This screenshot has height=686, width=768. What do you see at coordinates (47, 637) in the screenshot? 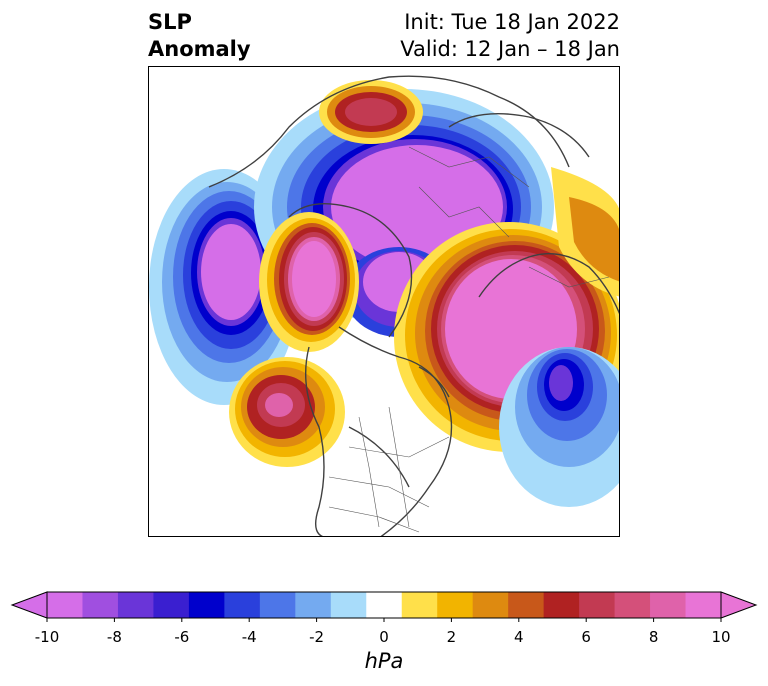
I see `colorbar-tick-label: -10` at bounding box center [47, 637].